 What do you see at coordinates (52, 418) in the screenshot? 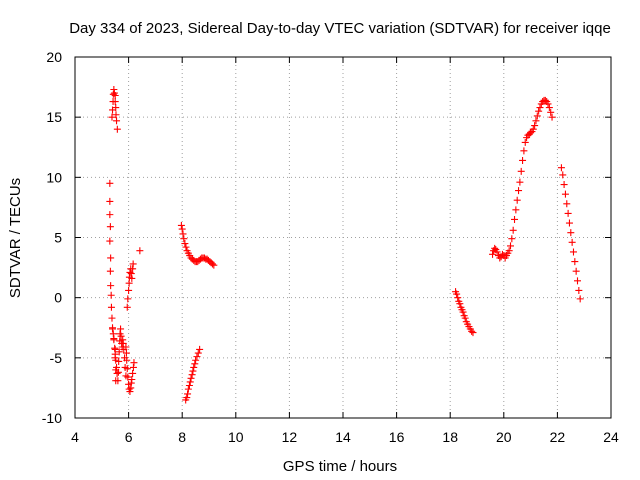
I see `y-tick-label: -10` at bounding box center [52, 418].